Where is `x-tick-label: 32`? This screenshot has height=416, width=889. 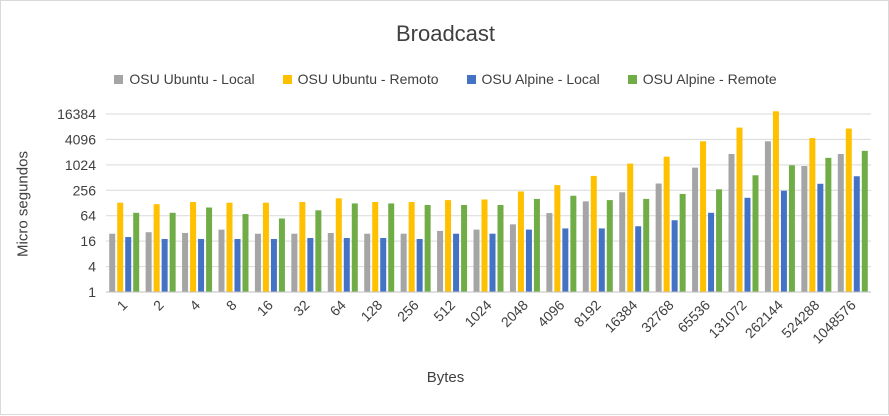
x-tick-label: 32 is located at coordinates (301, 308).